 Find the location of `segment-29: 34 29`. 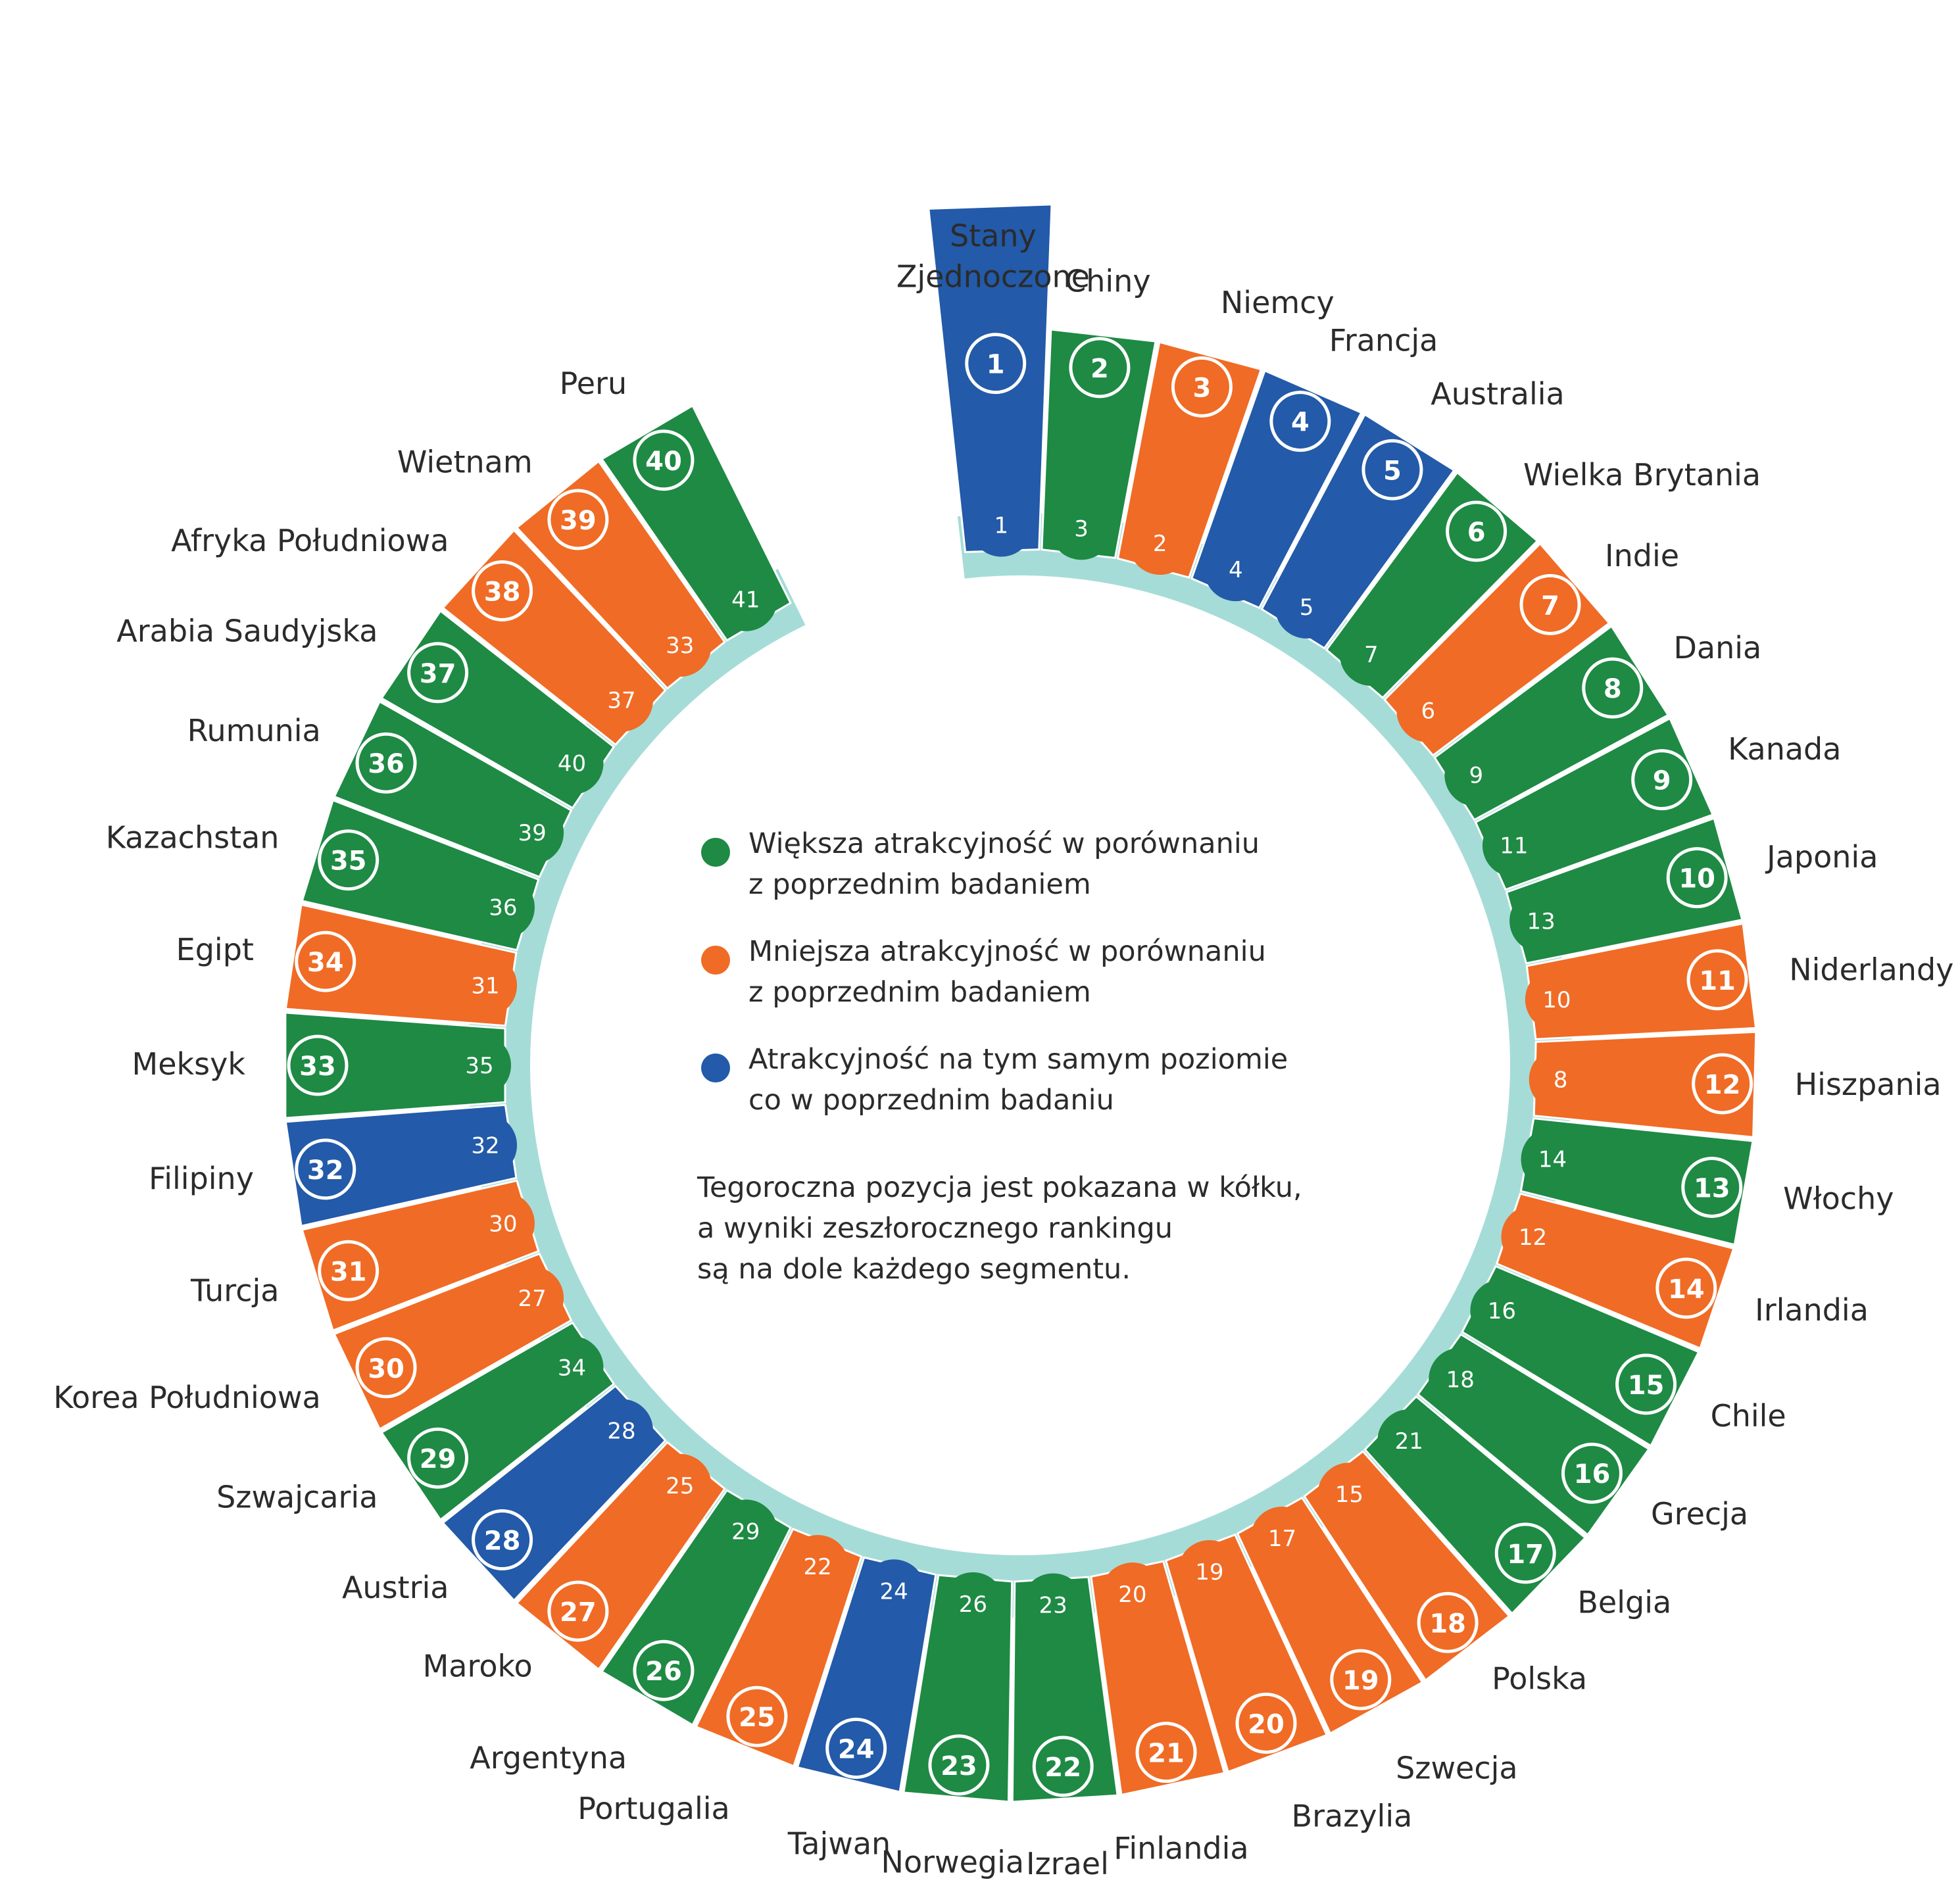

segment-29: 34 29 is located at coordinates (498, 1421).